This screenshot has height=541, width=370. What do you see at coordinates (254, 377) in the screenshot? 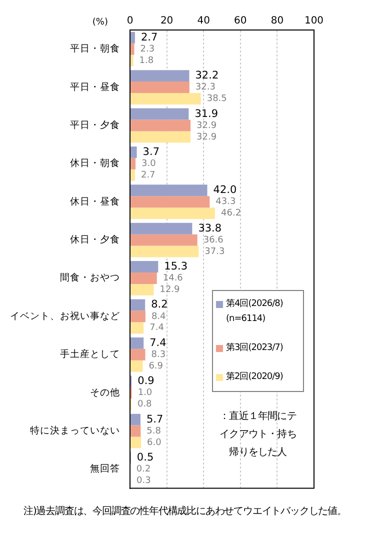
I see `legend-label: 第2回(2020/9)` at bounding box center [254, 377].